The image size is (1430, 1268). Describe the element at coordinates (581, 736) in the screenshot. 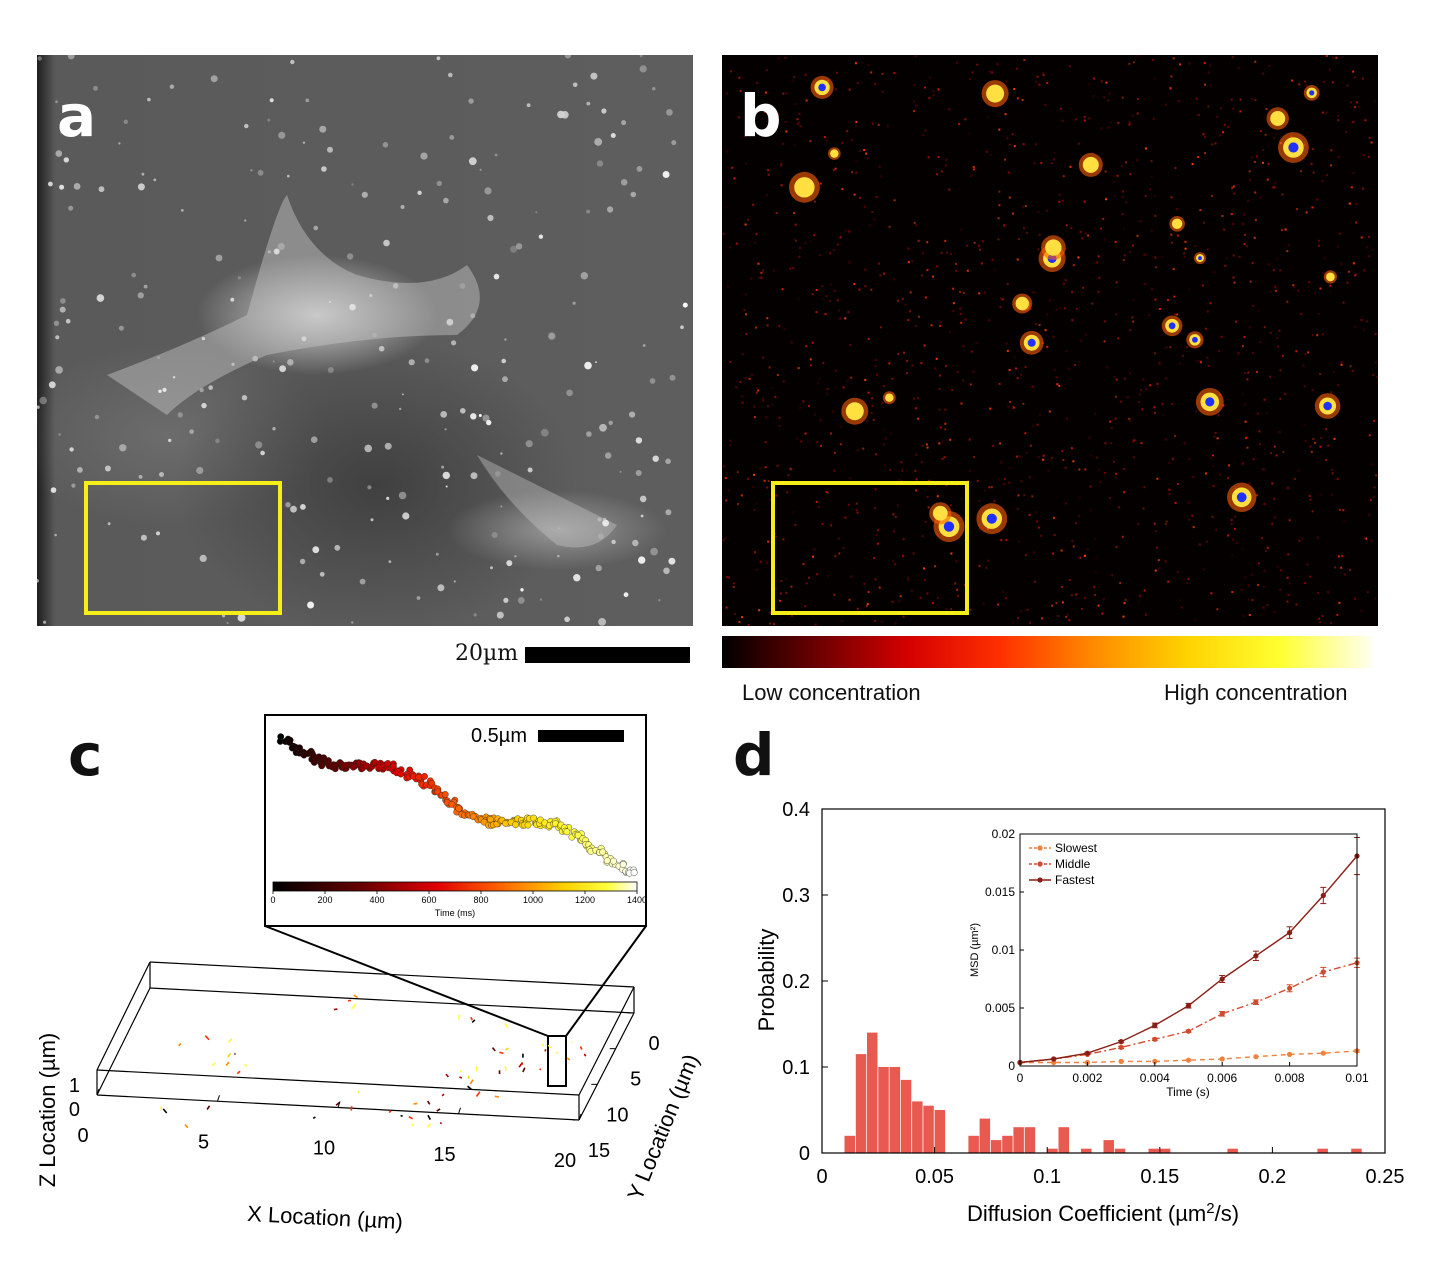

I see `inset-scale-bar` at that location.